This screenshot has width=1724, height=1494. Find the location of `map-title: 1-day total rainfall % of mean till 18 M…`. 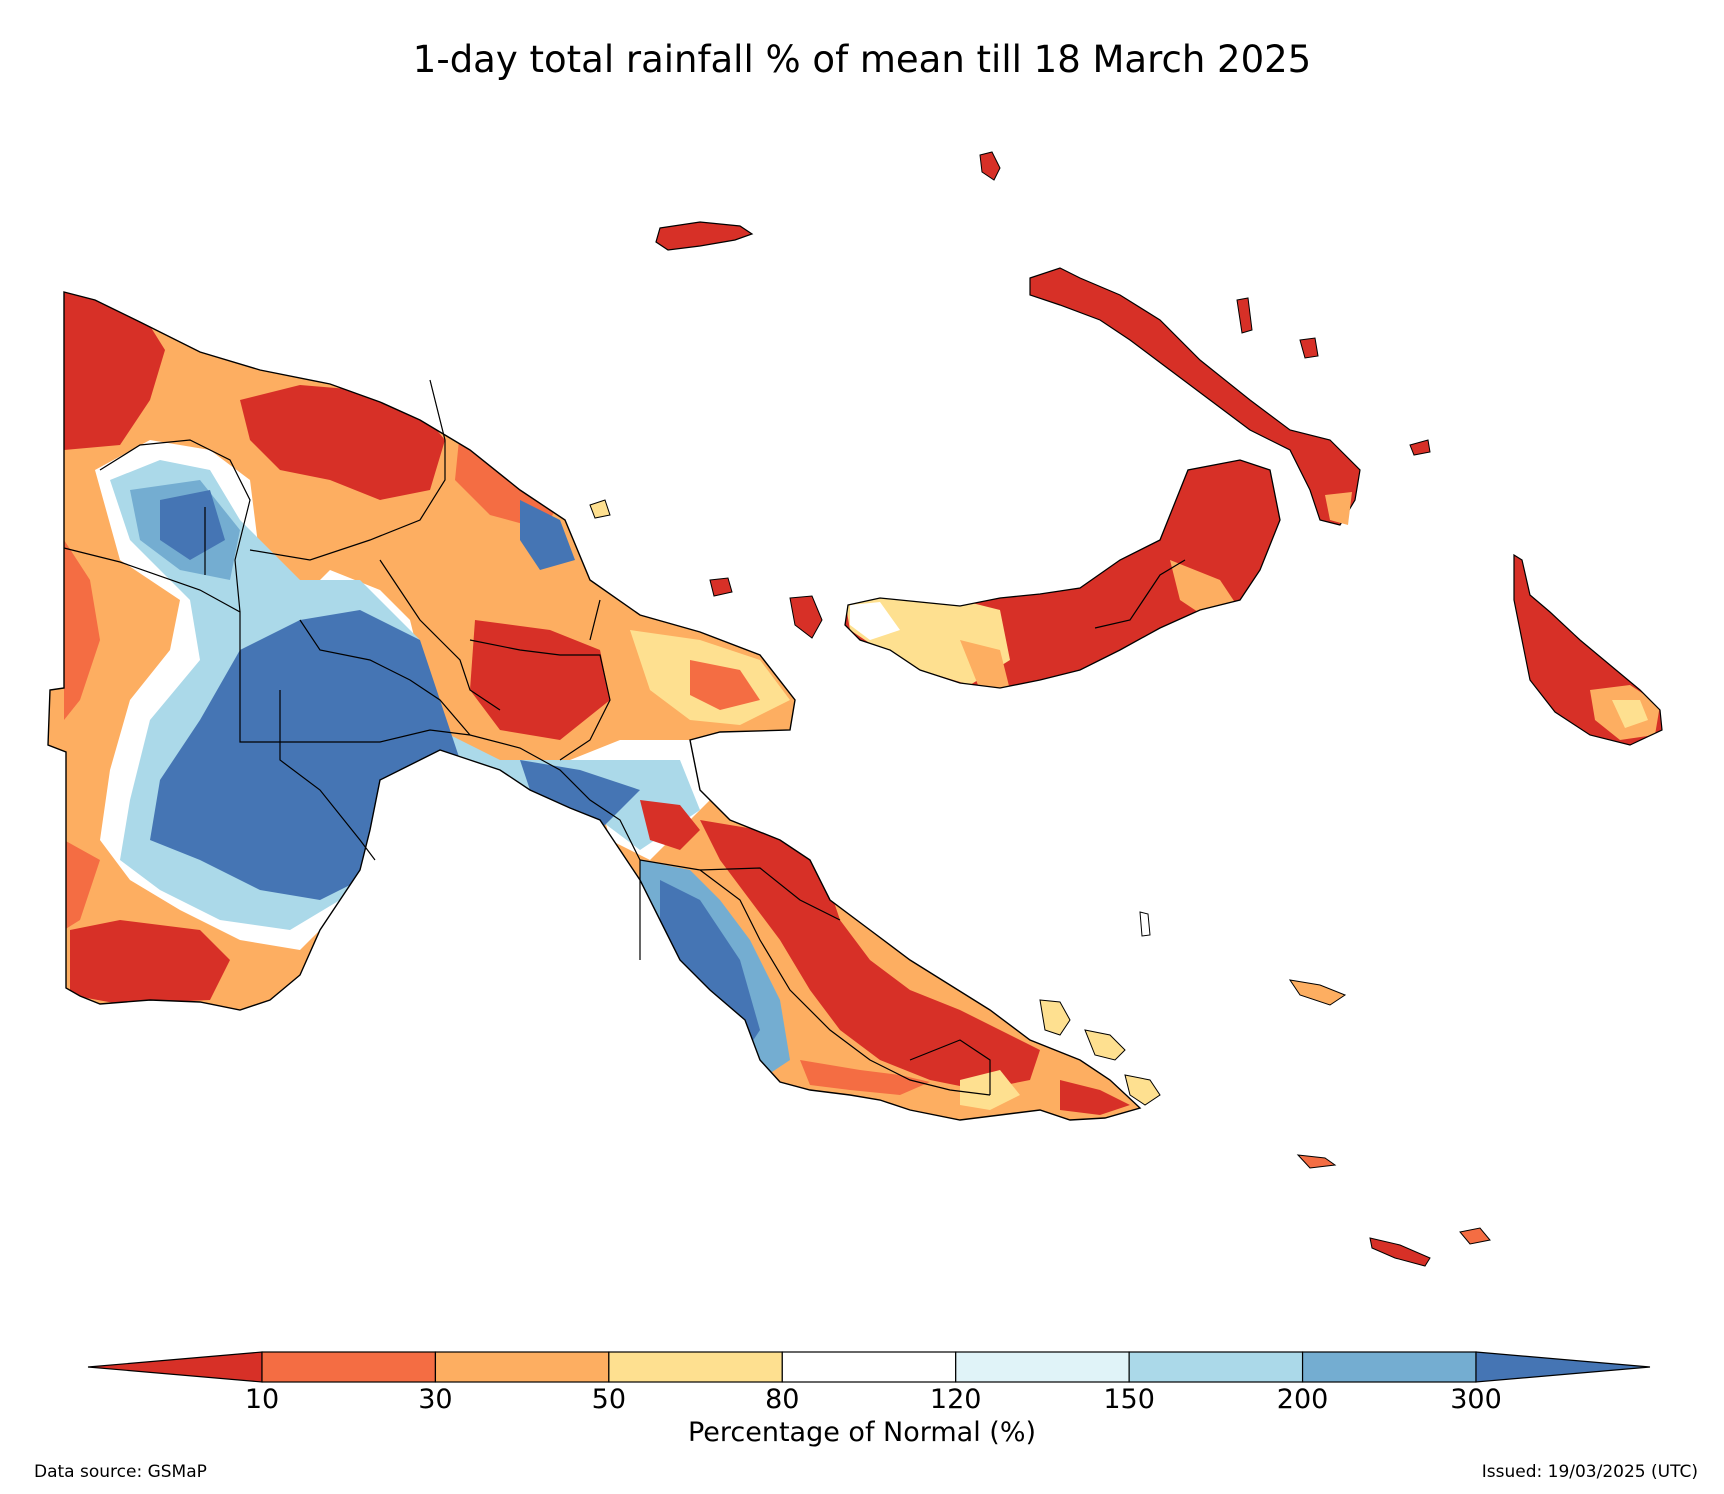

map-title: 1-day total rainfall % of mean till 18 M… is located at coordinates (862, 59).